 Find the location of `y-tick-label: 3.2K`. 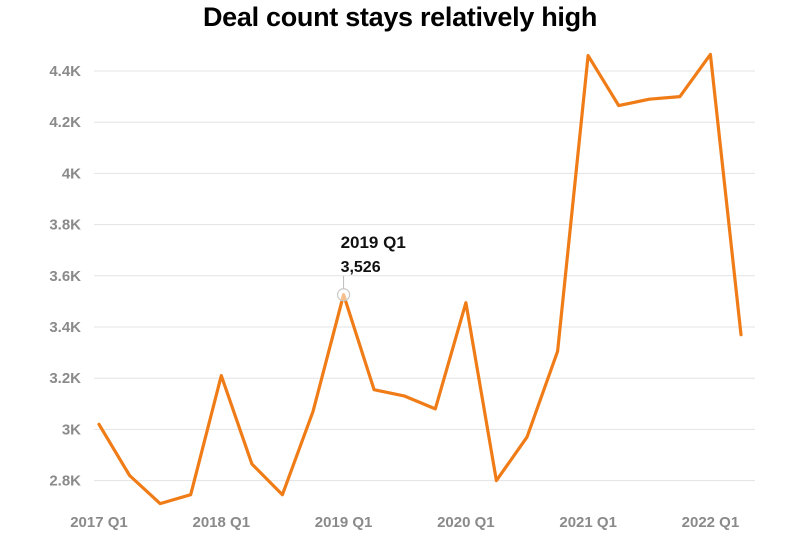

y-tick-label: 3.2K is located at coordinates (65, 378).